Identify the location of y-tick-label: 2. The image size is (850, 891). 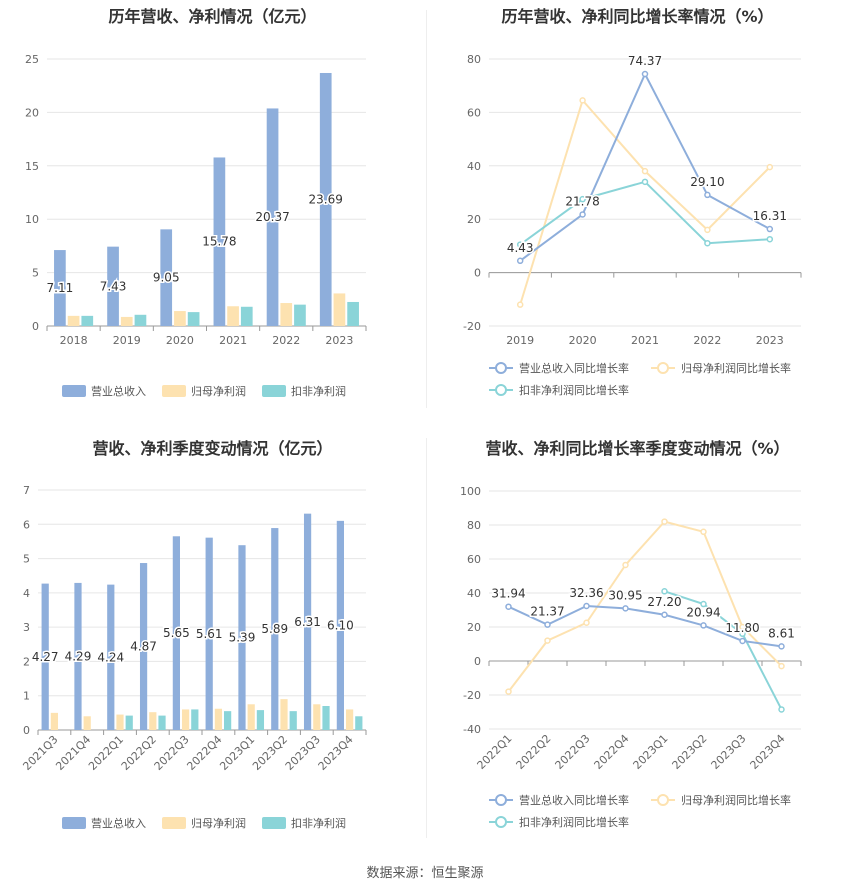
(26, 661).